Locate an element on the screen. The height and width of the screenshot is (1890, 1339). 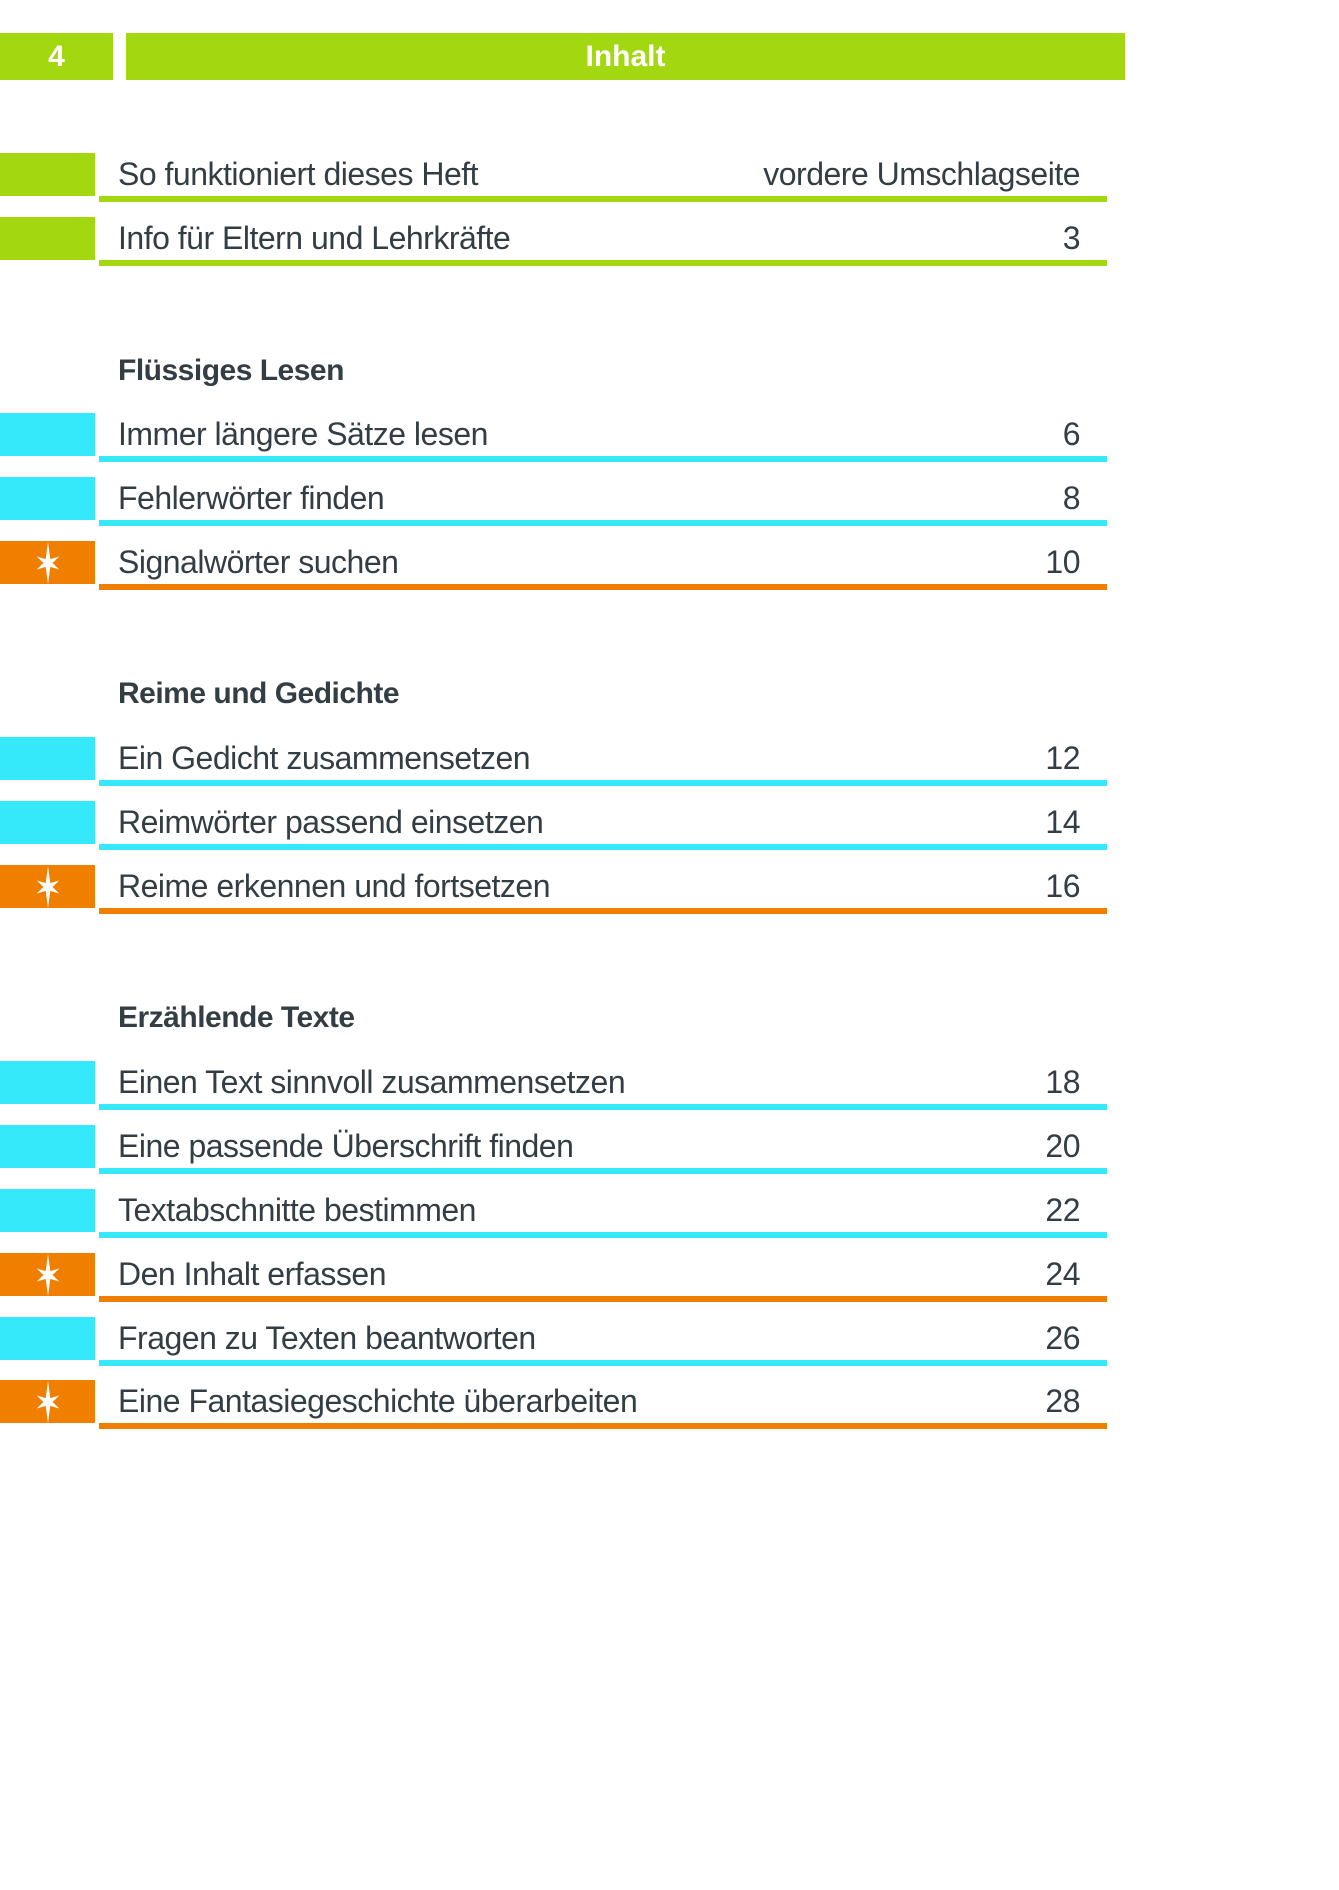
entry-label: Immer längere Sätze lesen is located at coordinates (303, 434).